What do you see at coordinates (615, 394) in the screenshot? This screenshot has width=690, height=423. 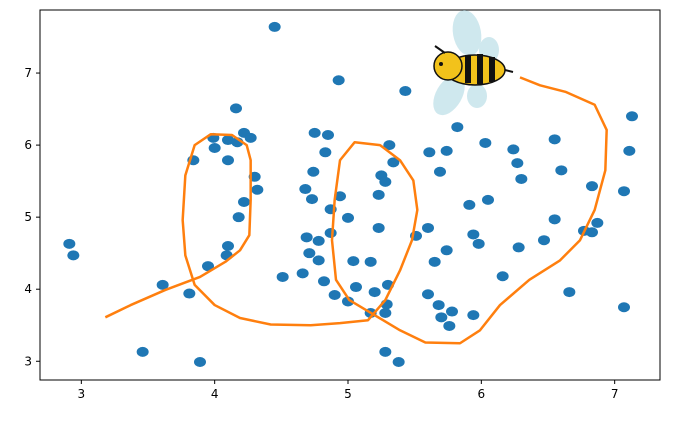 I see `x-tick-label: 7` at bounding box center [615, 394].